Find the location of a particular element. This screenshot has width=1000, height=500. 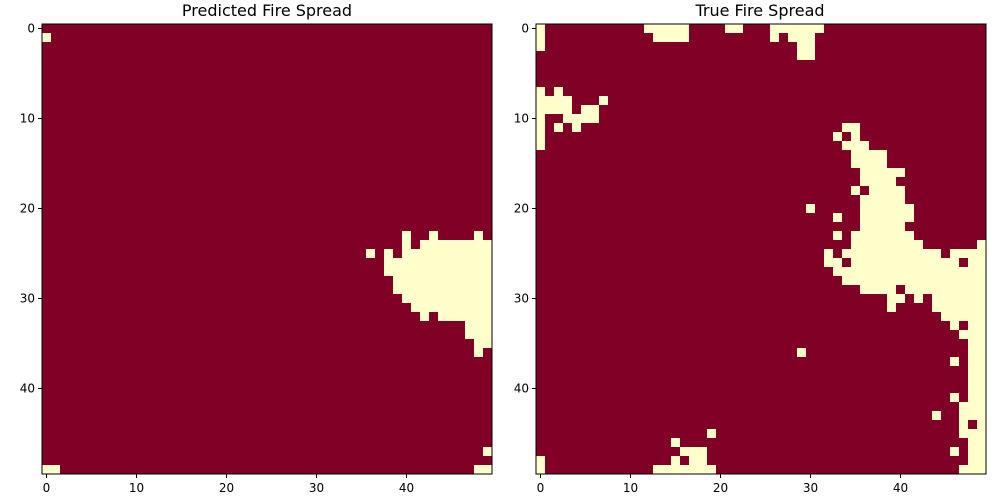

y-tick-label: 20 is located at coordinates (521, 209).